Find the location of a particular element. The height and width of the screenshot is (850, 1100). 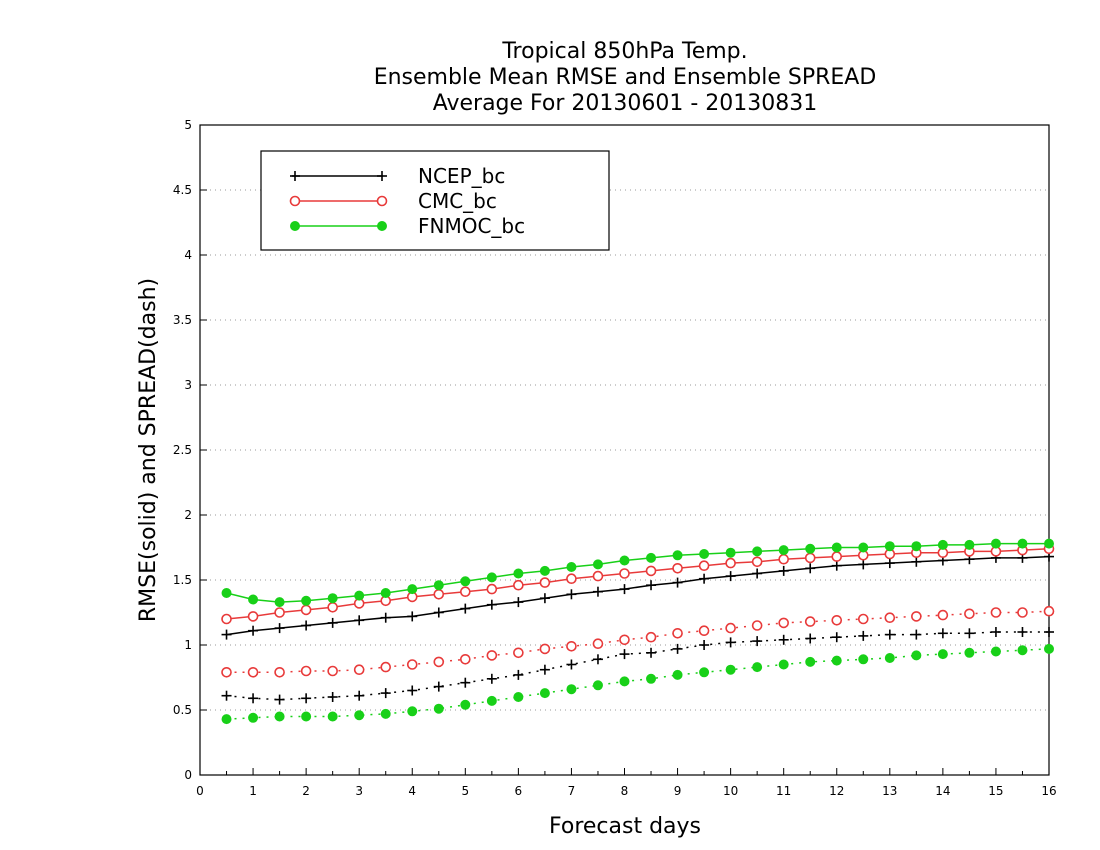

y-tick-label: 1.5 is located at coordinates (182, 580).